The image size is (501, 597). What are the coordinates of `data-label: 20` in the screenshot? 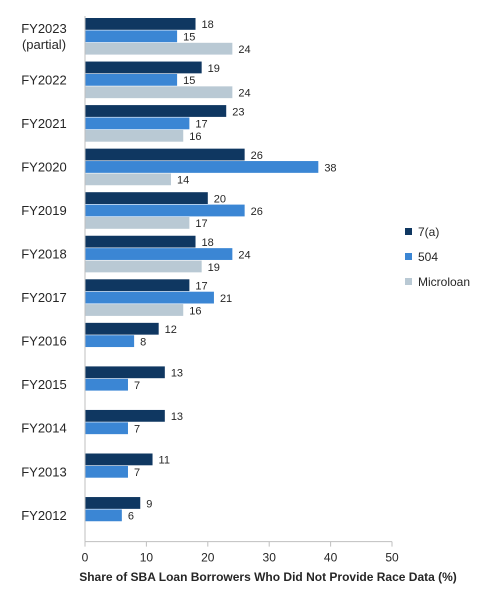 It's located at (220, 199).